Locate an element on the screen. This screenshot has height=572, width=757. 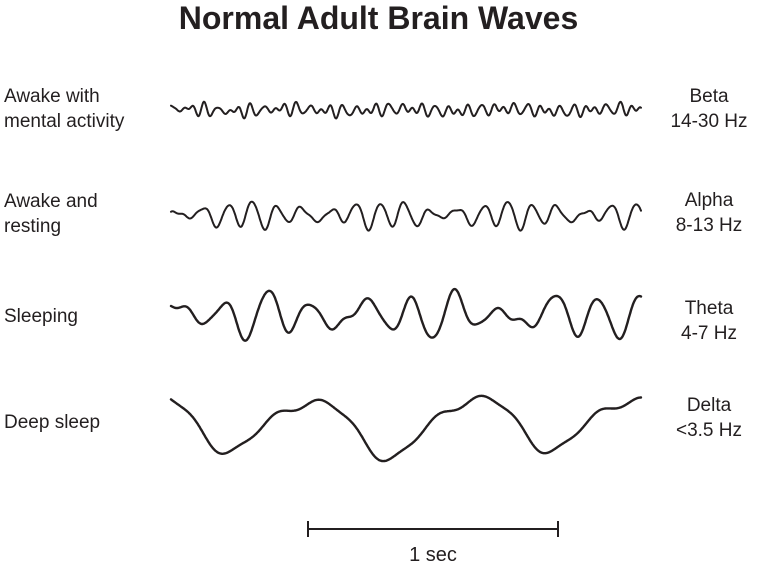
band-label-beta: Beta 14-30 Hz is located at coordinates (708, 109).